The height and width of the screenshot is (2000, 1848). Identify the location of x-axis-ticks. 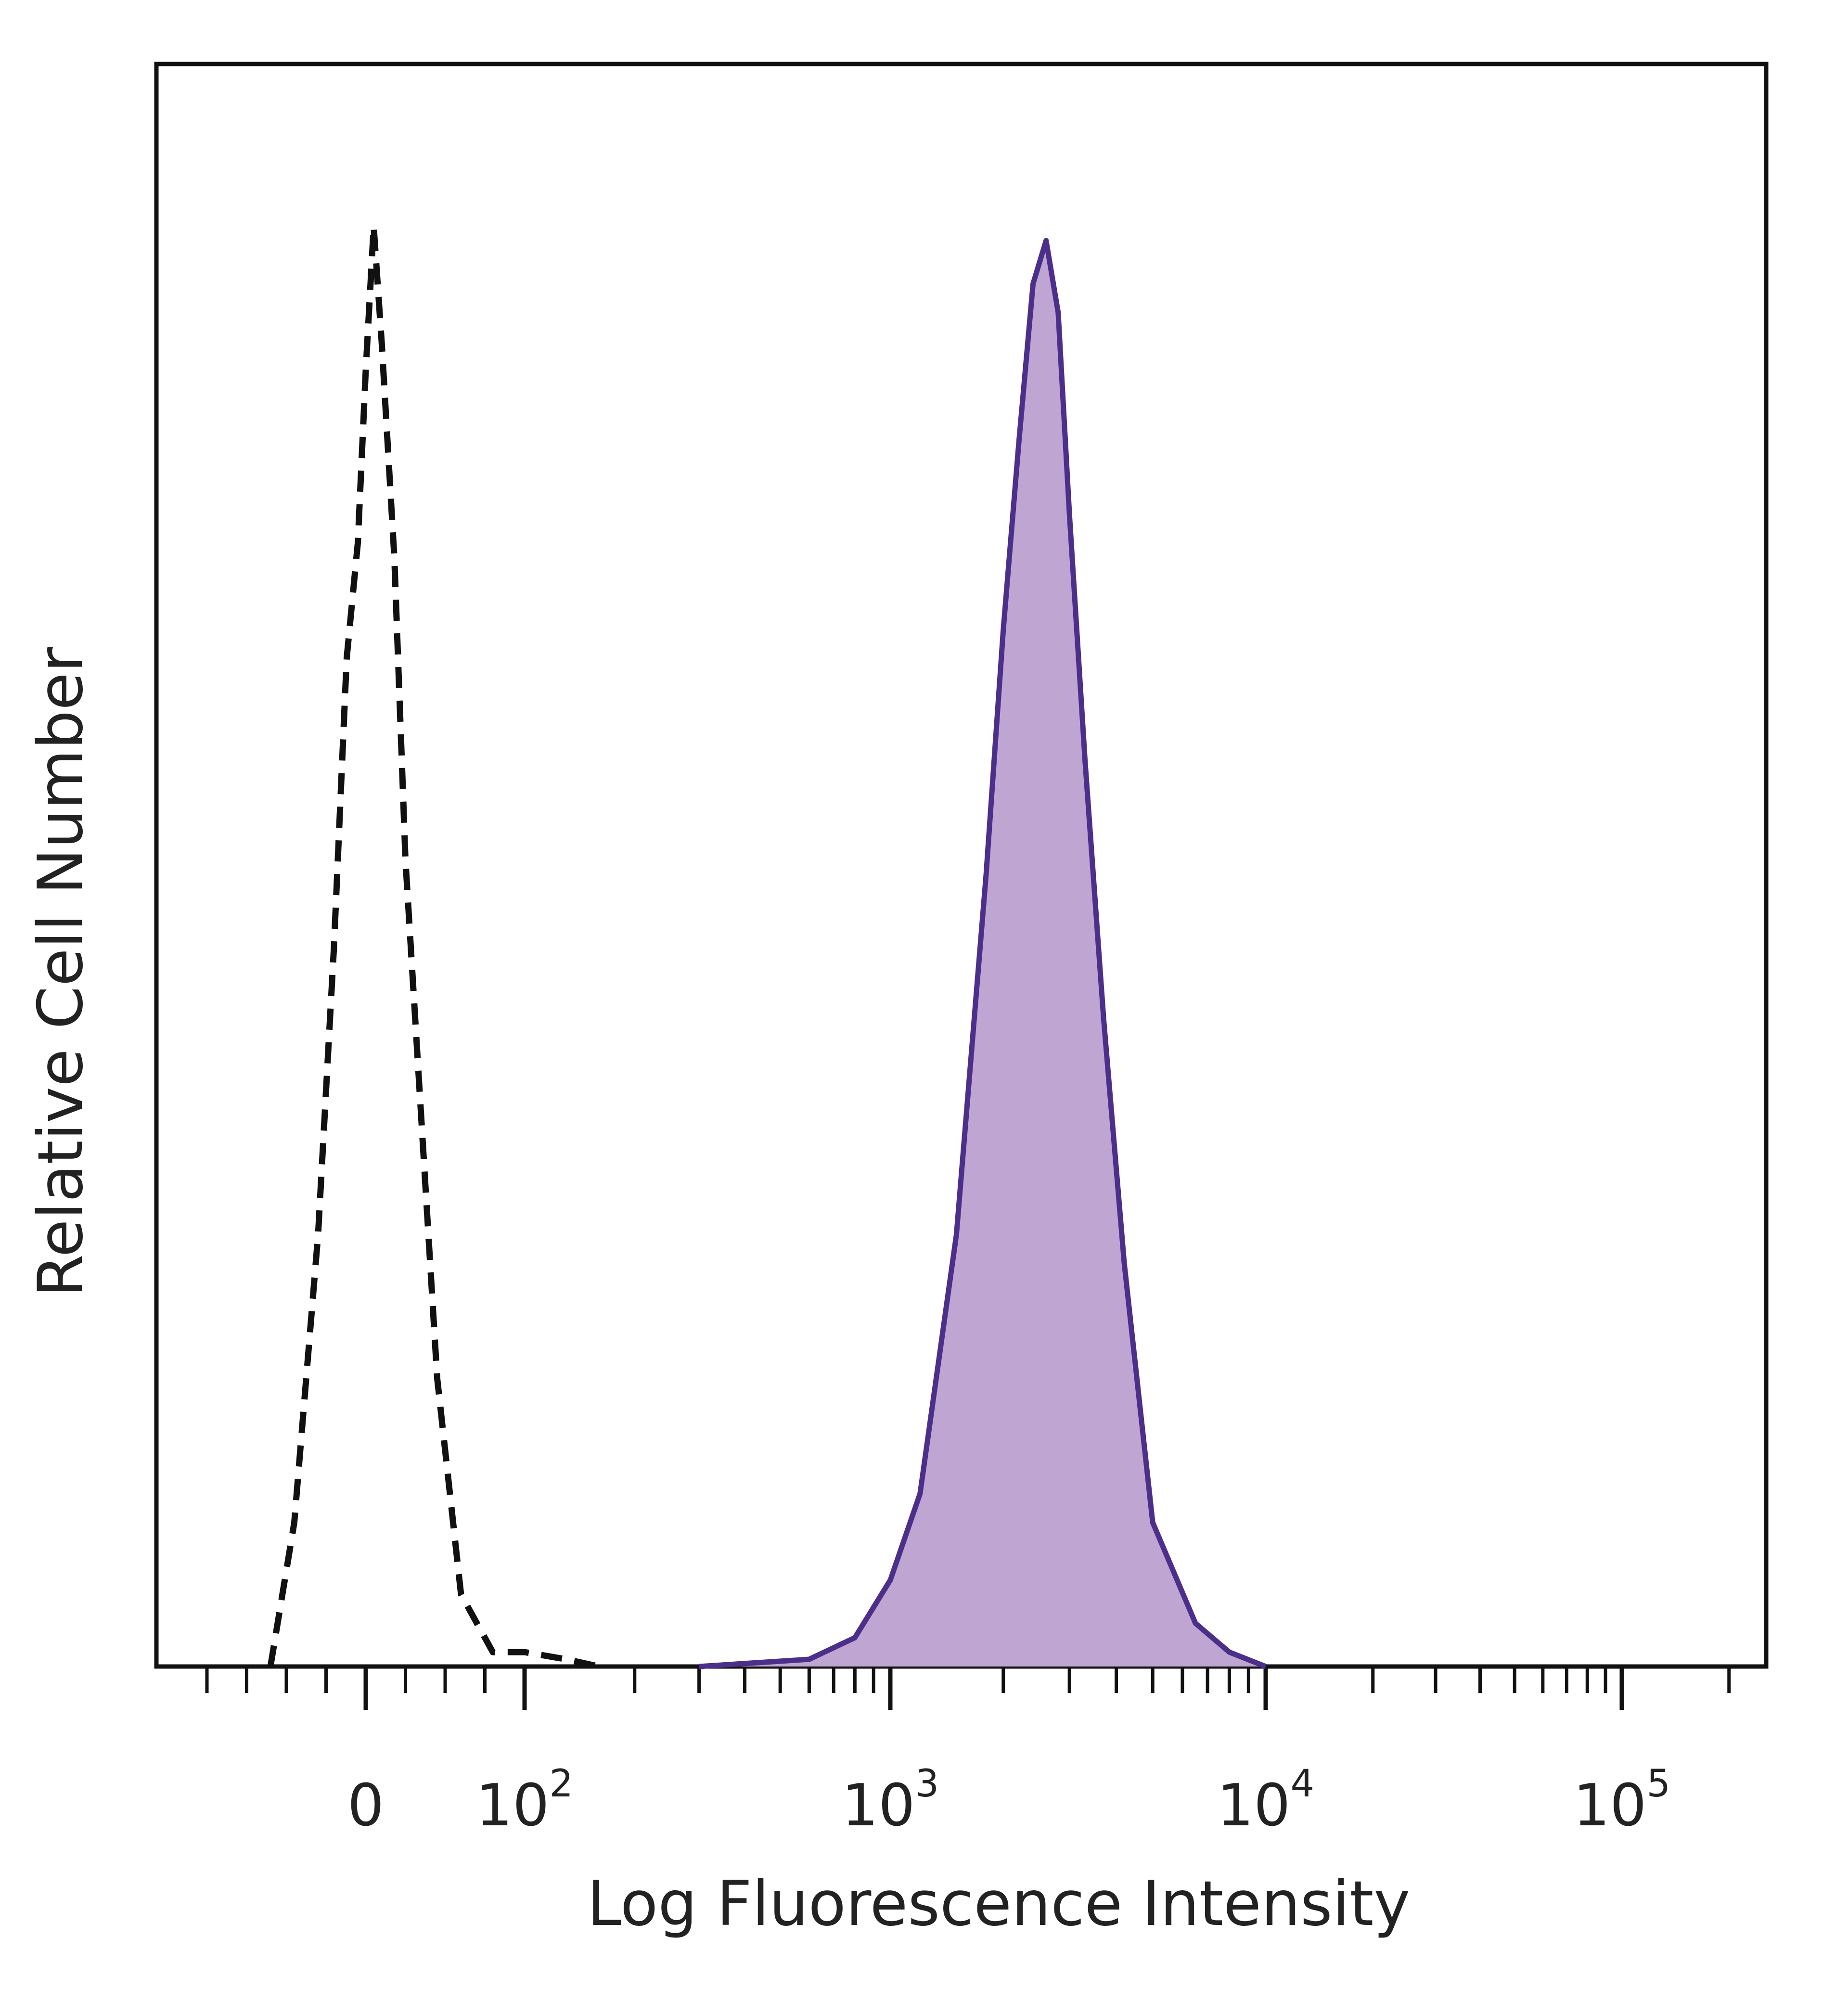
(968, 1688).